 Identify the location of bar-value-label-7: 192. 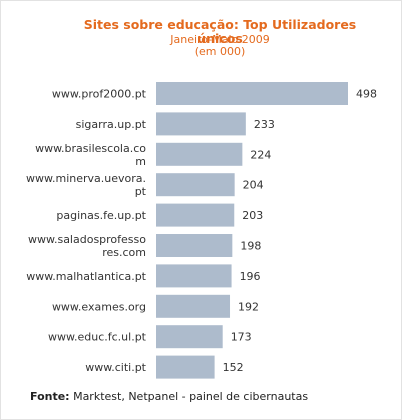
(248, 306).